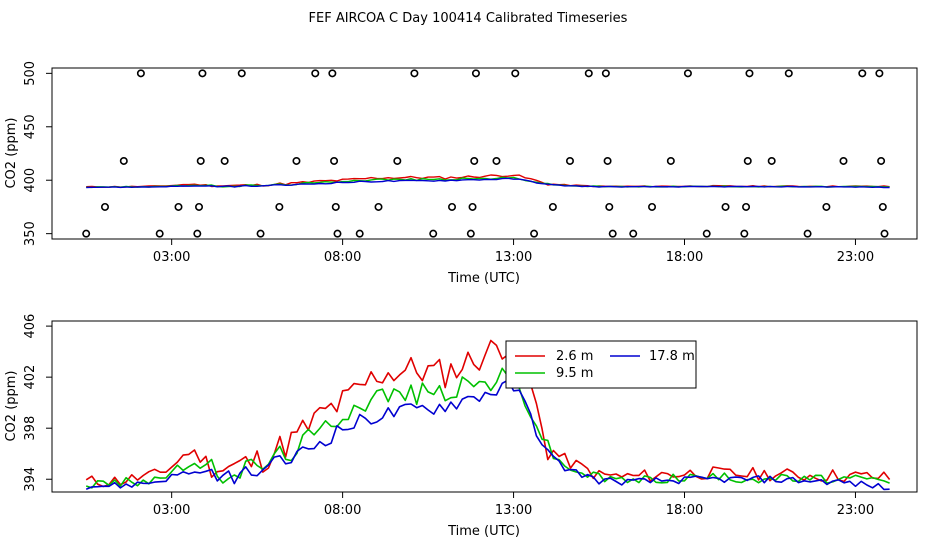 Image resolution: width=936 pixels, height=540 pixels. I want to click on top-series-group, so click(488, 181).